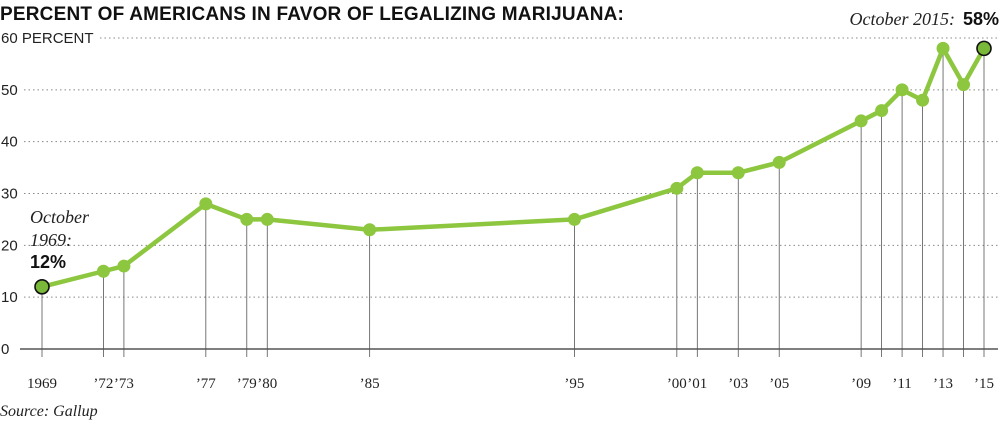 The height and width of the screenshot is (424, 1000). Describe the element at coordinates (9, 297) in the screenshot. I see `y-tick-label: 10` at that location.